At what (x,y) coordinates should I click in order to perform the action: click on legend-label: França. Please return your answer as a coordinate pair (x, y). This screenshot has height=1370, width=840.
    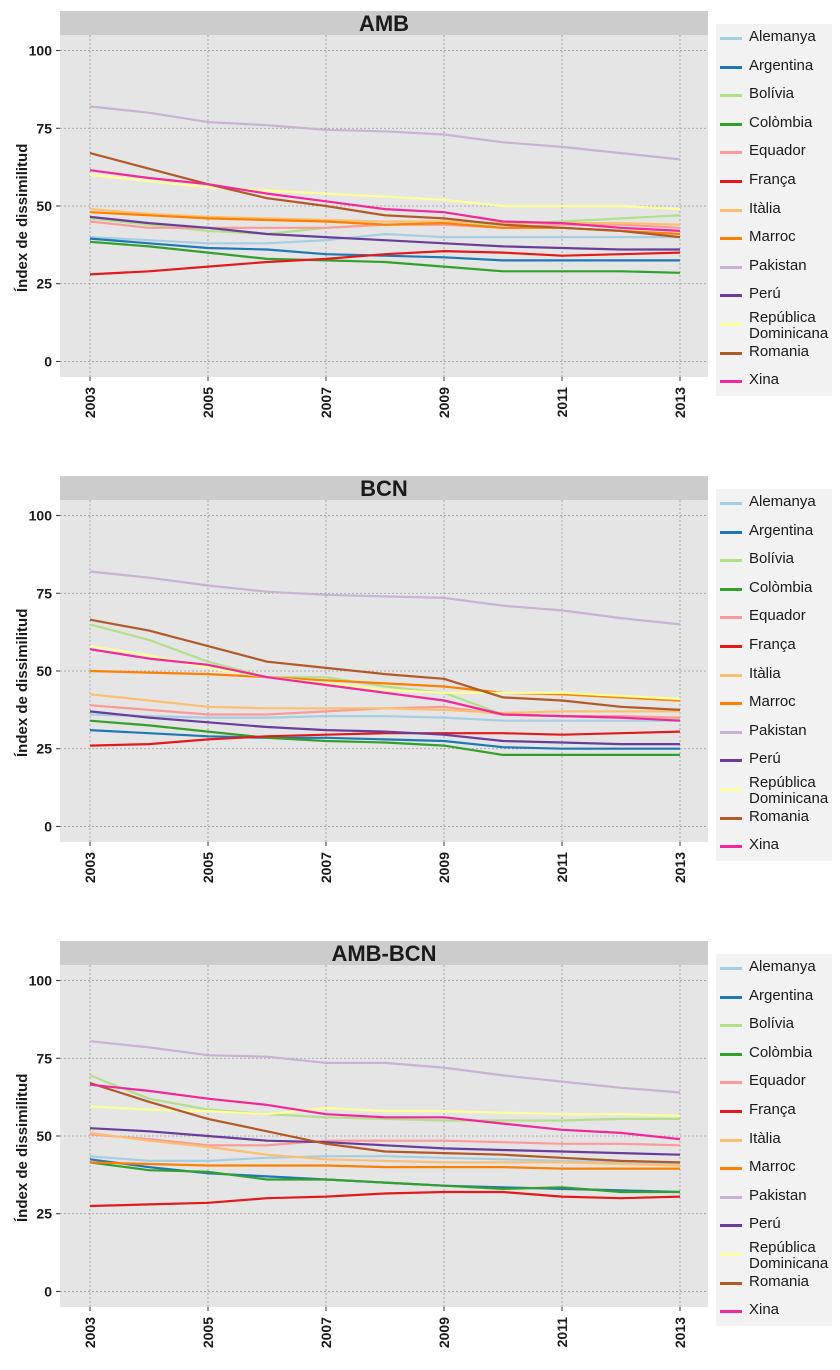
    Looking at the image, I should click on (772, 644).